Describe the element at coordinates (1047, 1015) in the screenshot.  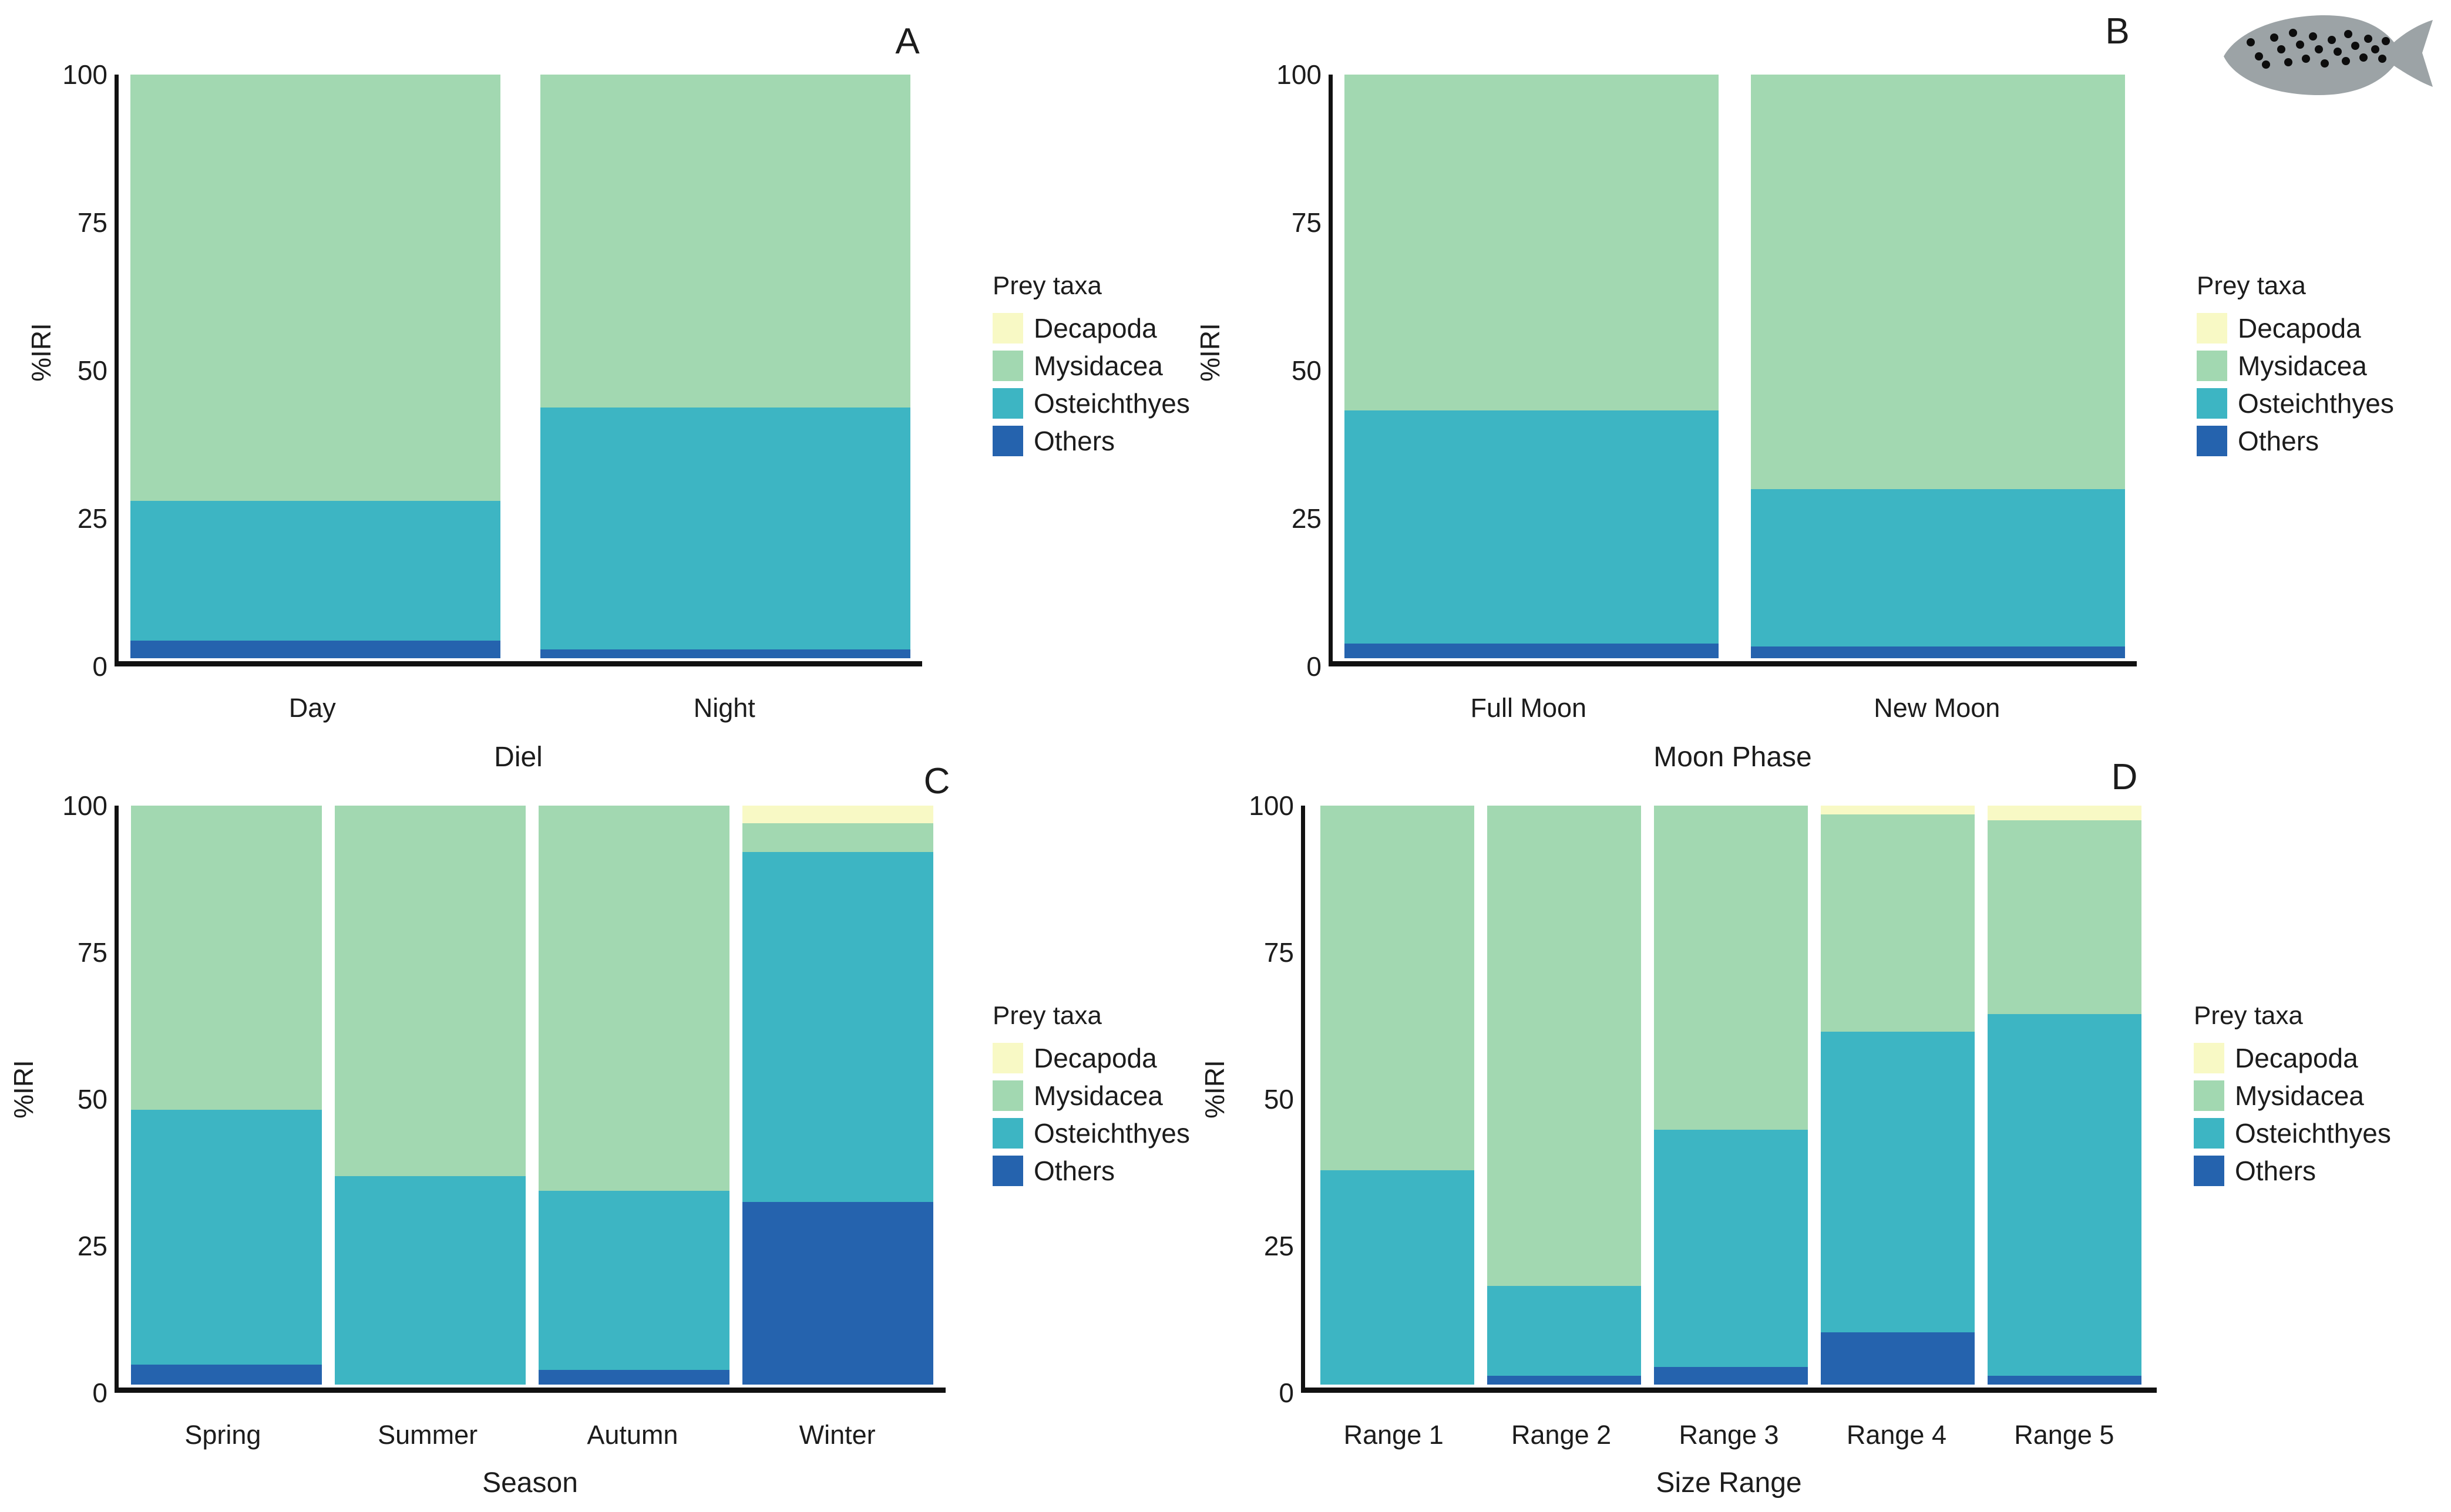
I see `legend-title: Prey taxa` at that location.